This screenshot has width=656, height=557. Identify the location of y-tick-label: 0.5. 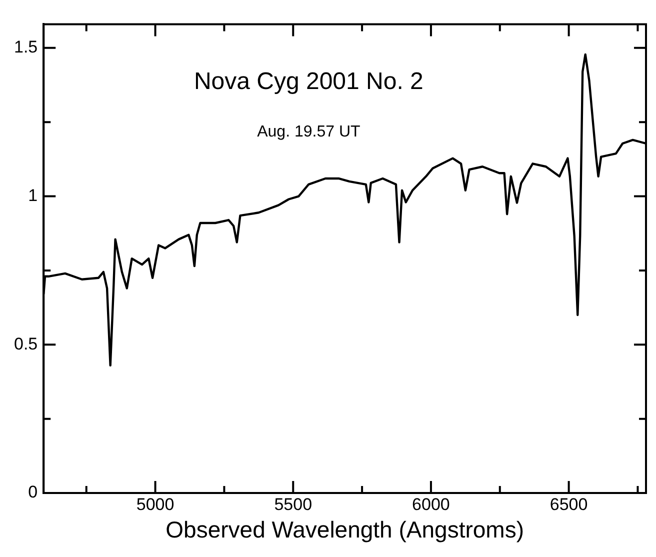
(26, 344).